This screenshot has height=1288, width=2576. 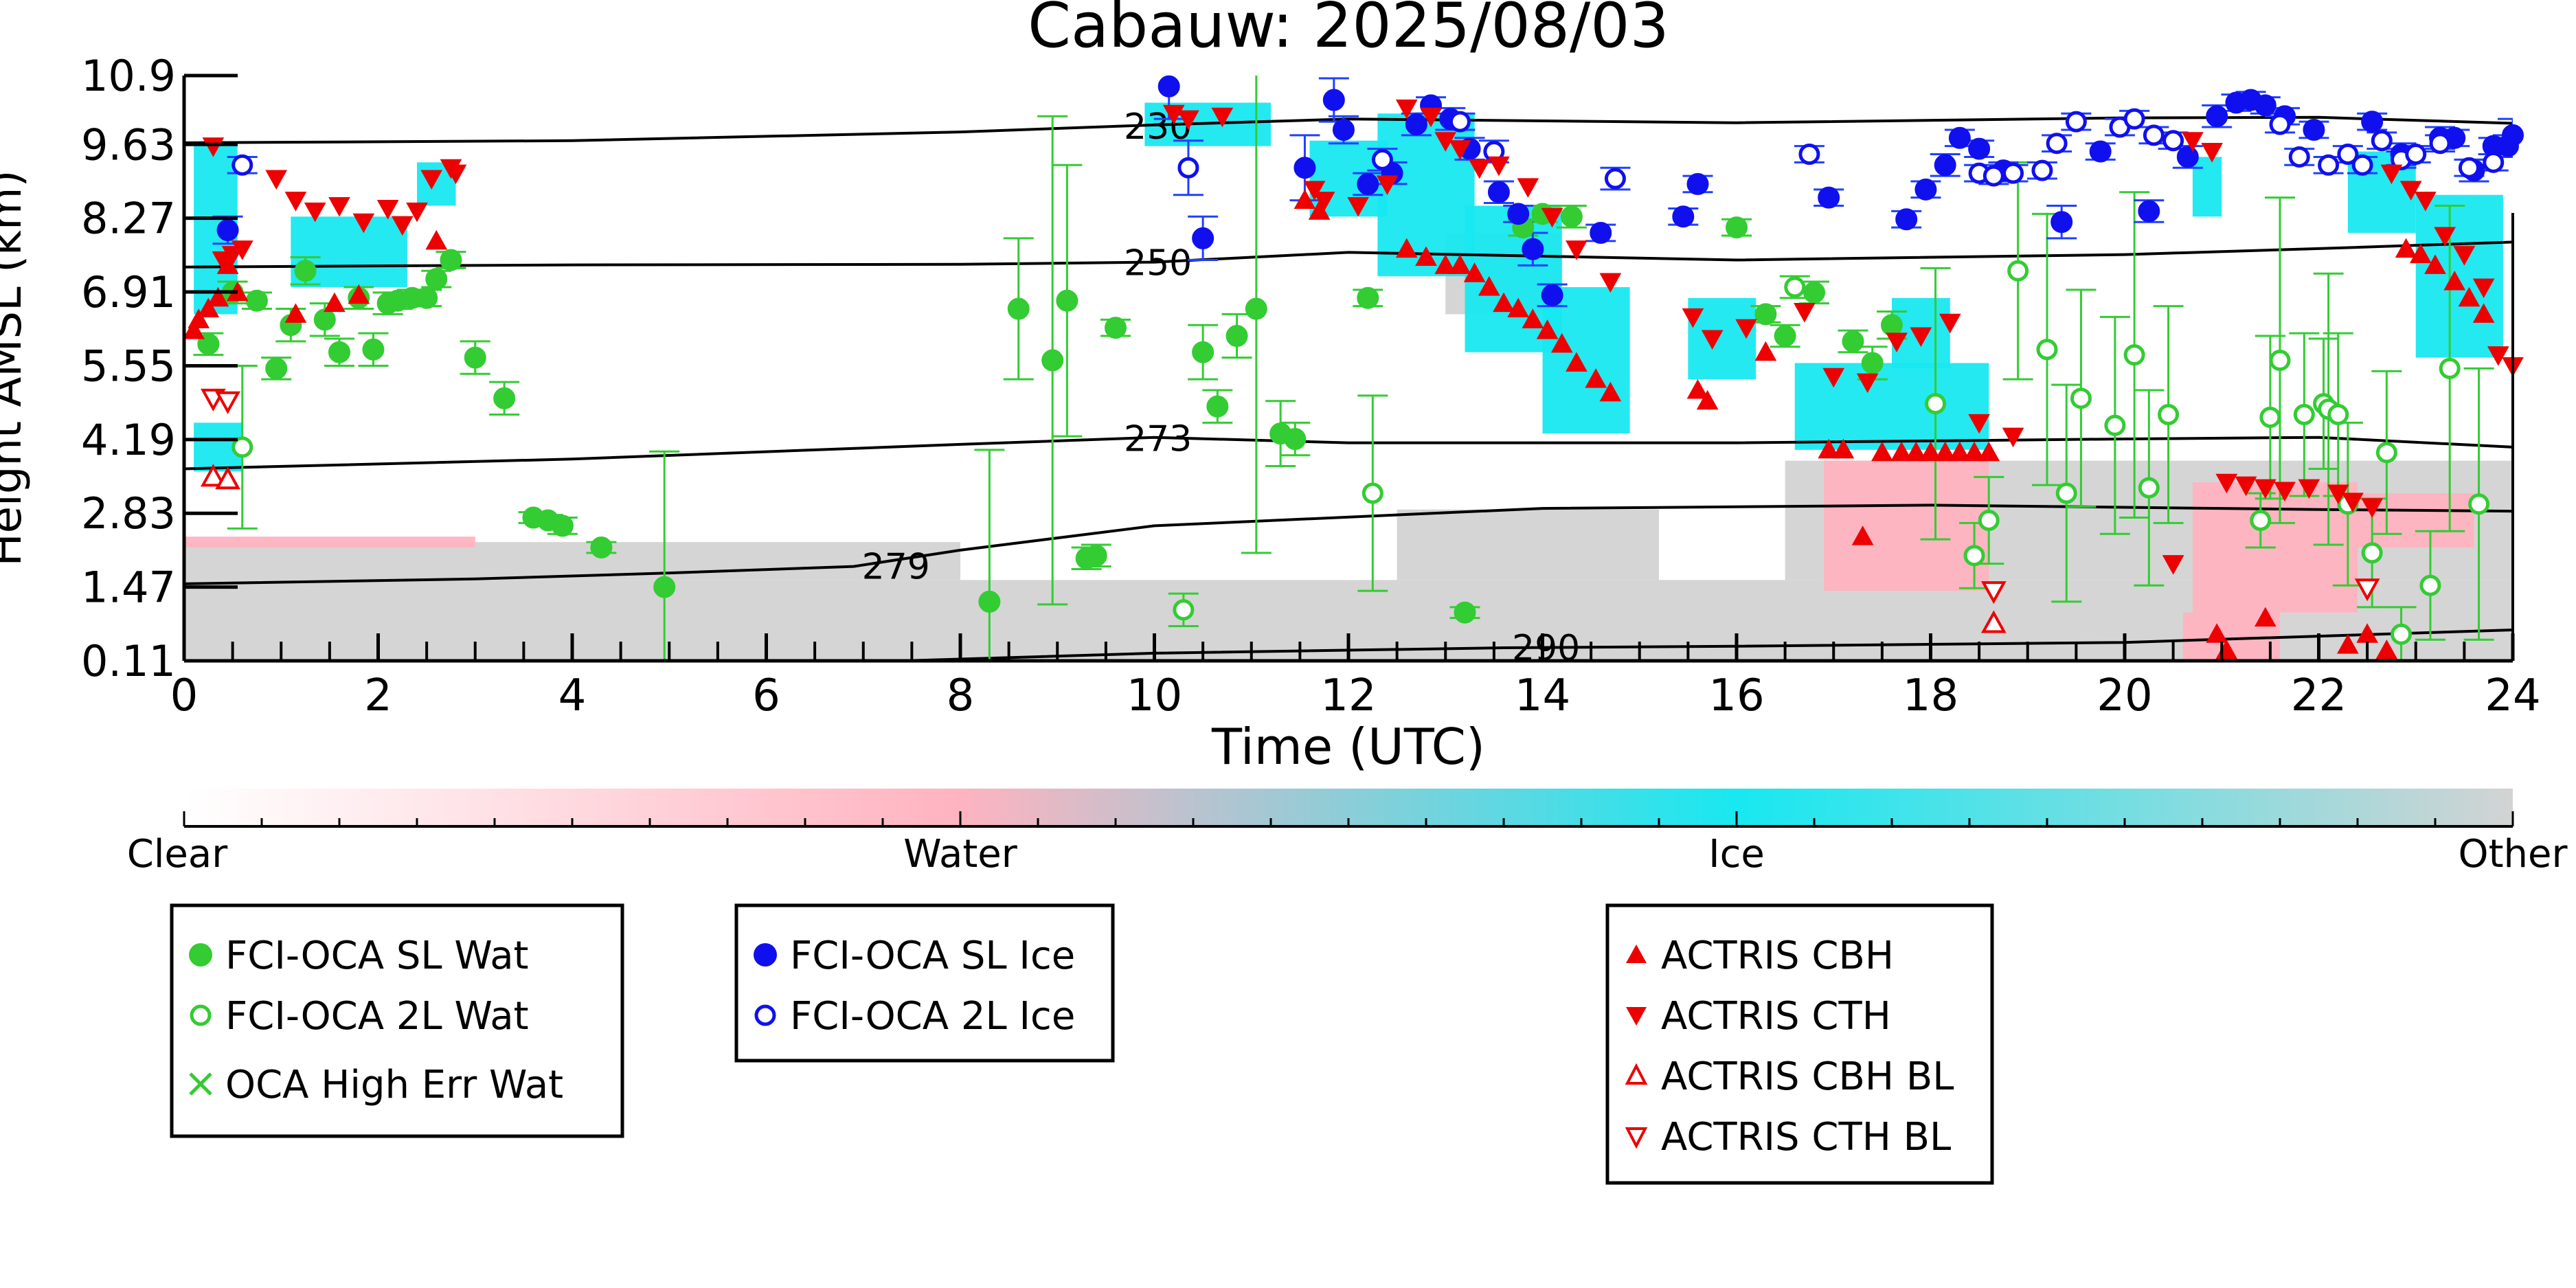 I want to click on x-tick-label: 8, so click(x=961, y=695).